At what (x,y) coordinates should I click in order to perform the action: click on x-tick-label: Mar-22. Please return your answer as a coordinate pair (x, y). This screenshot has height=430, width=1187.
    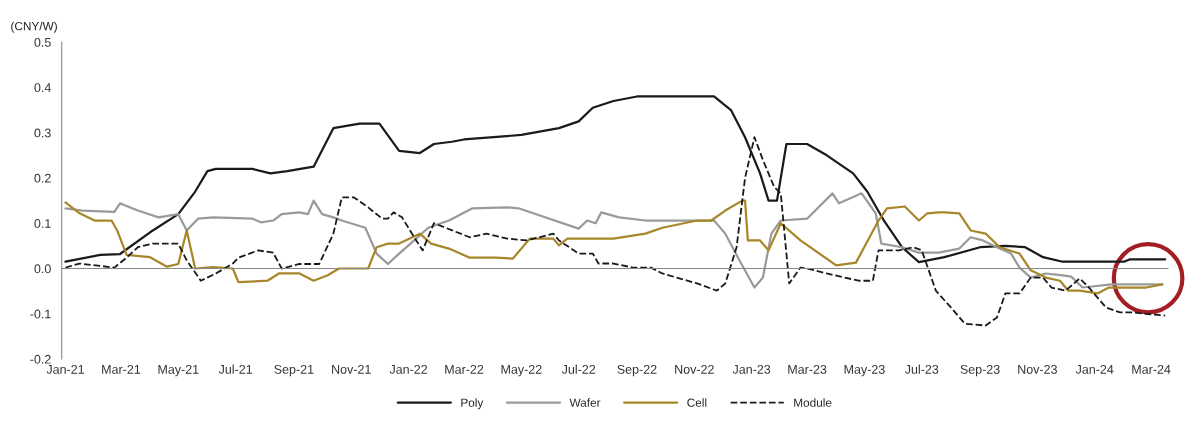
    Looking at the image, I should click on (464, 369).